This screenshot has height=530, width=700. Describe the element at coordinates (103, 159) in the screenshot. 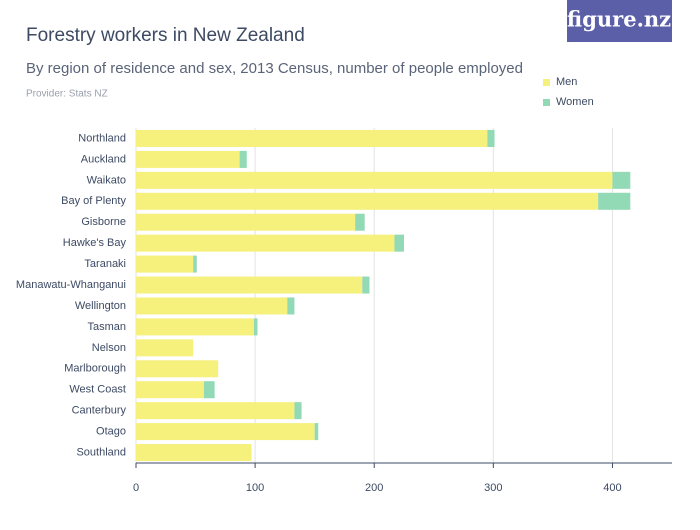

I see `y-tick-label: Auckland` at that location.